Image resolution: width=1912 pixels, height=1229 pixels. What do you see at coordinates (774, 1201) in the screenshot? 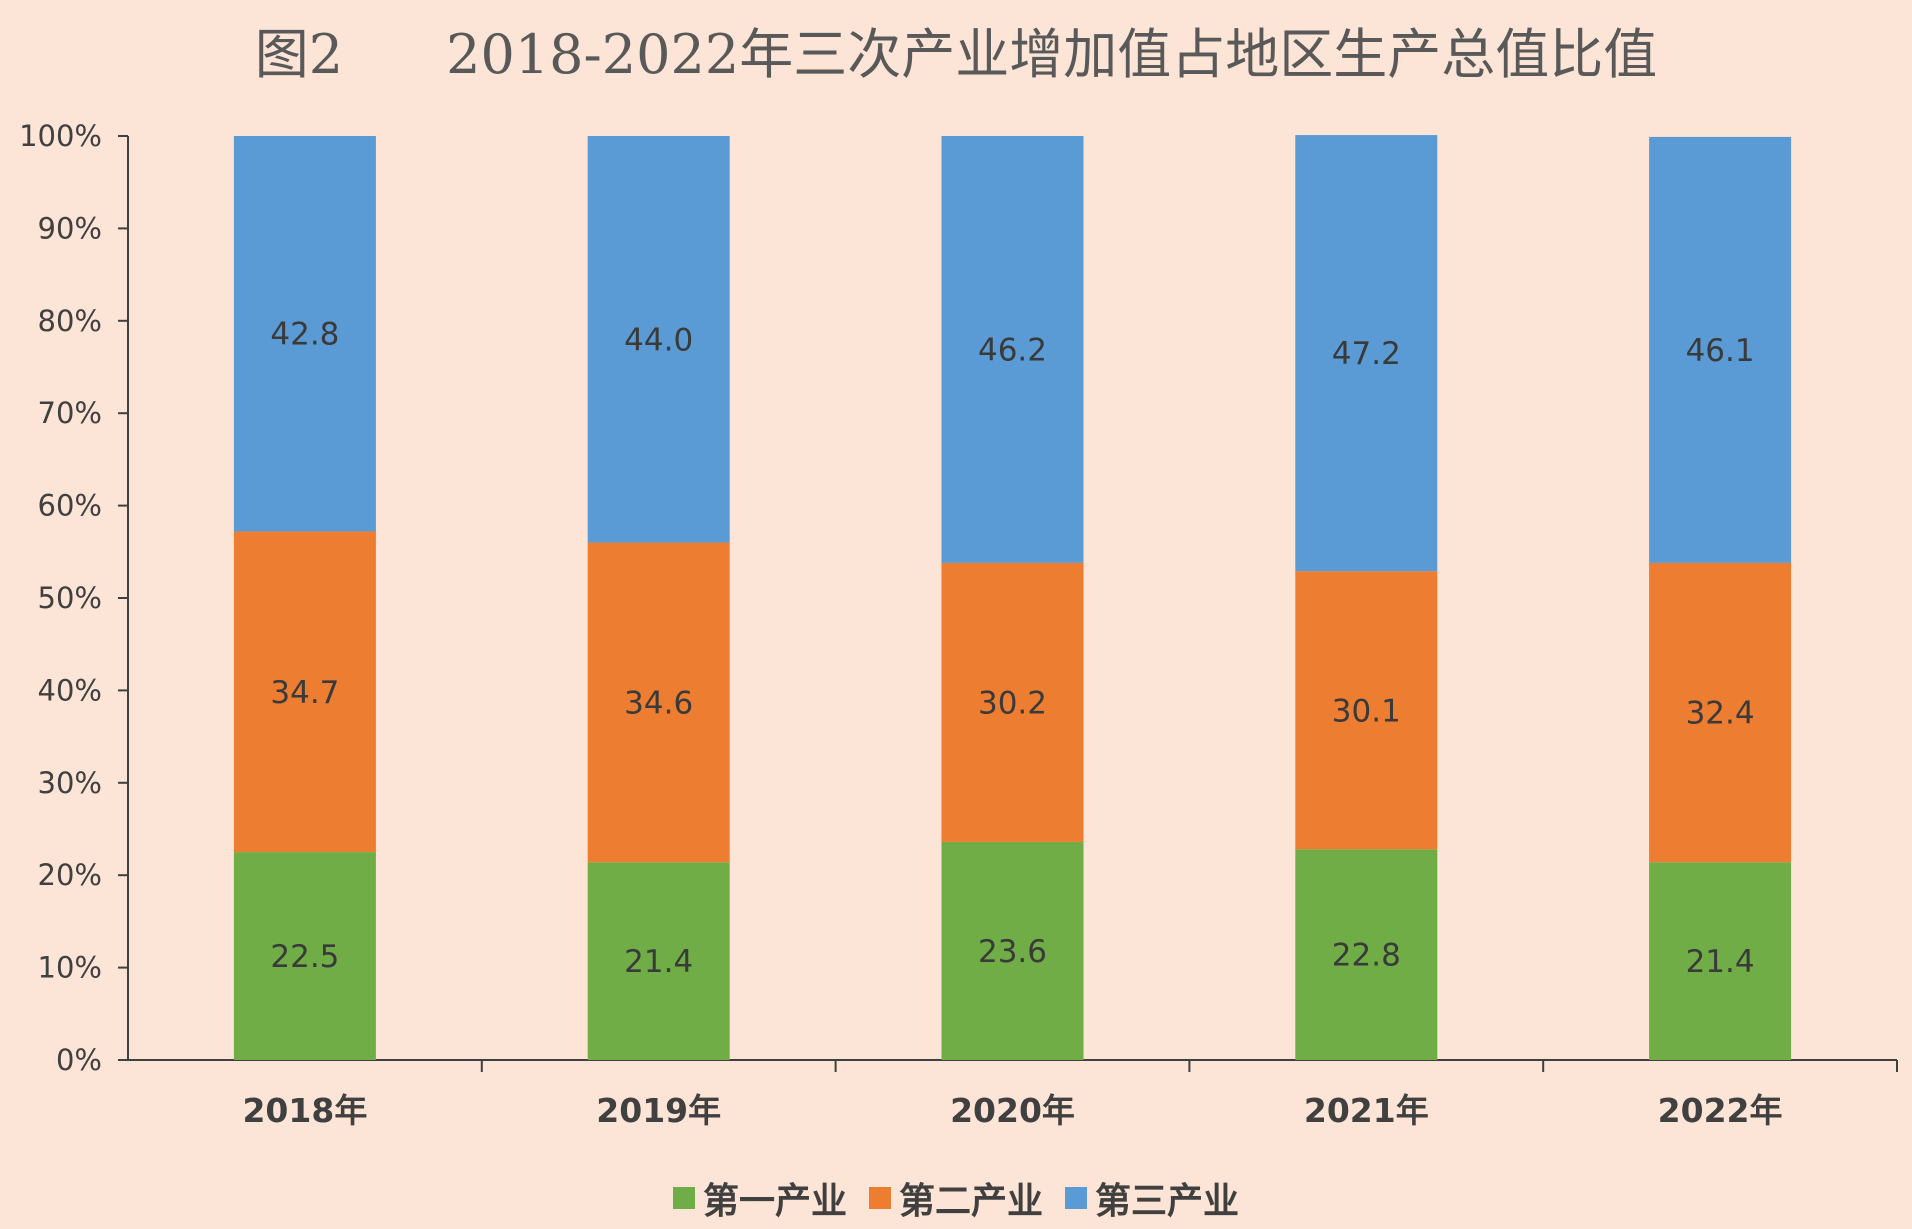
I see `legend-label-primary: 第一产业` at bounding box center [774, 1201].